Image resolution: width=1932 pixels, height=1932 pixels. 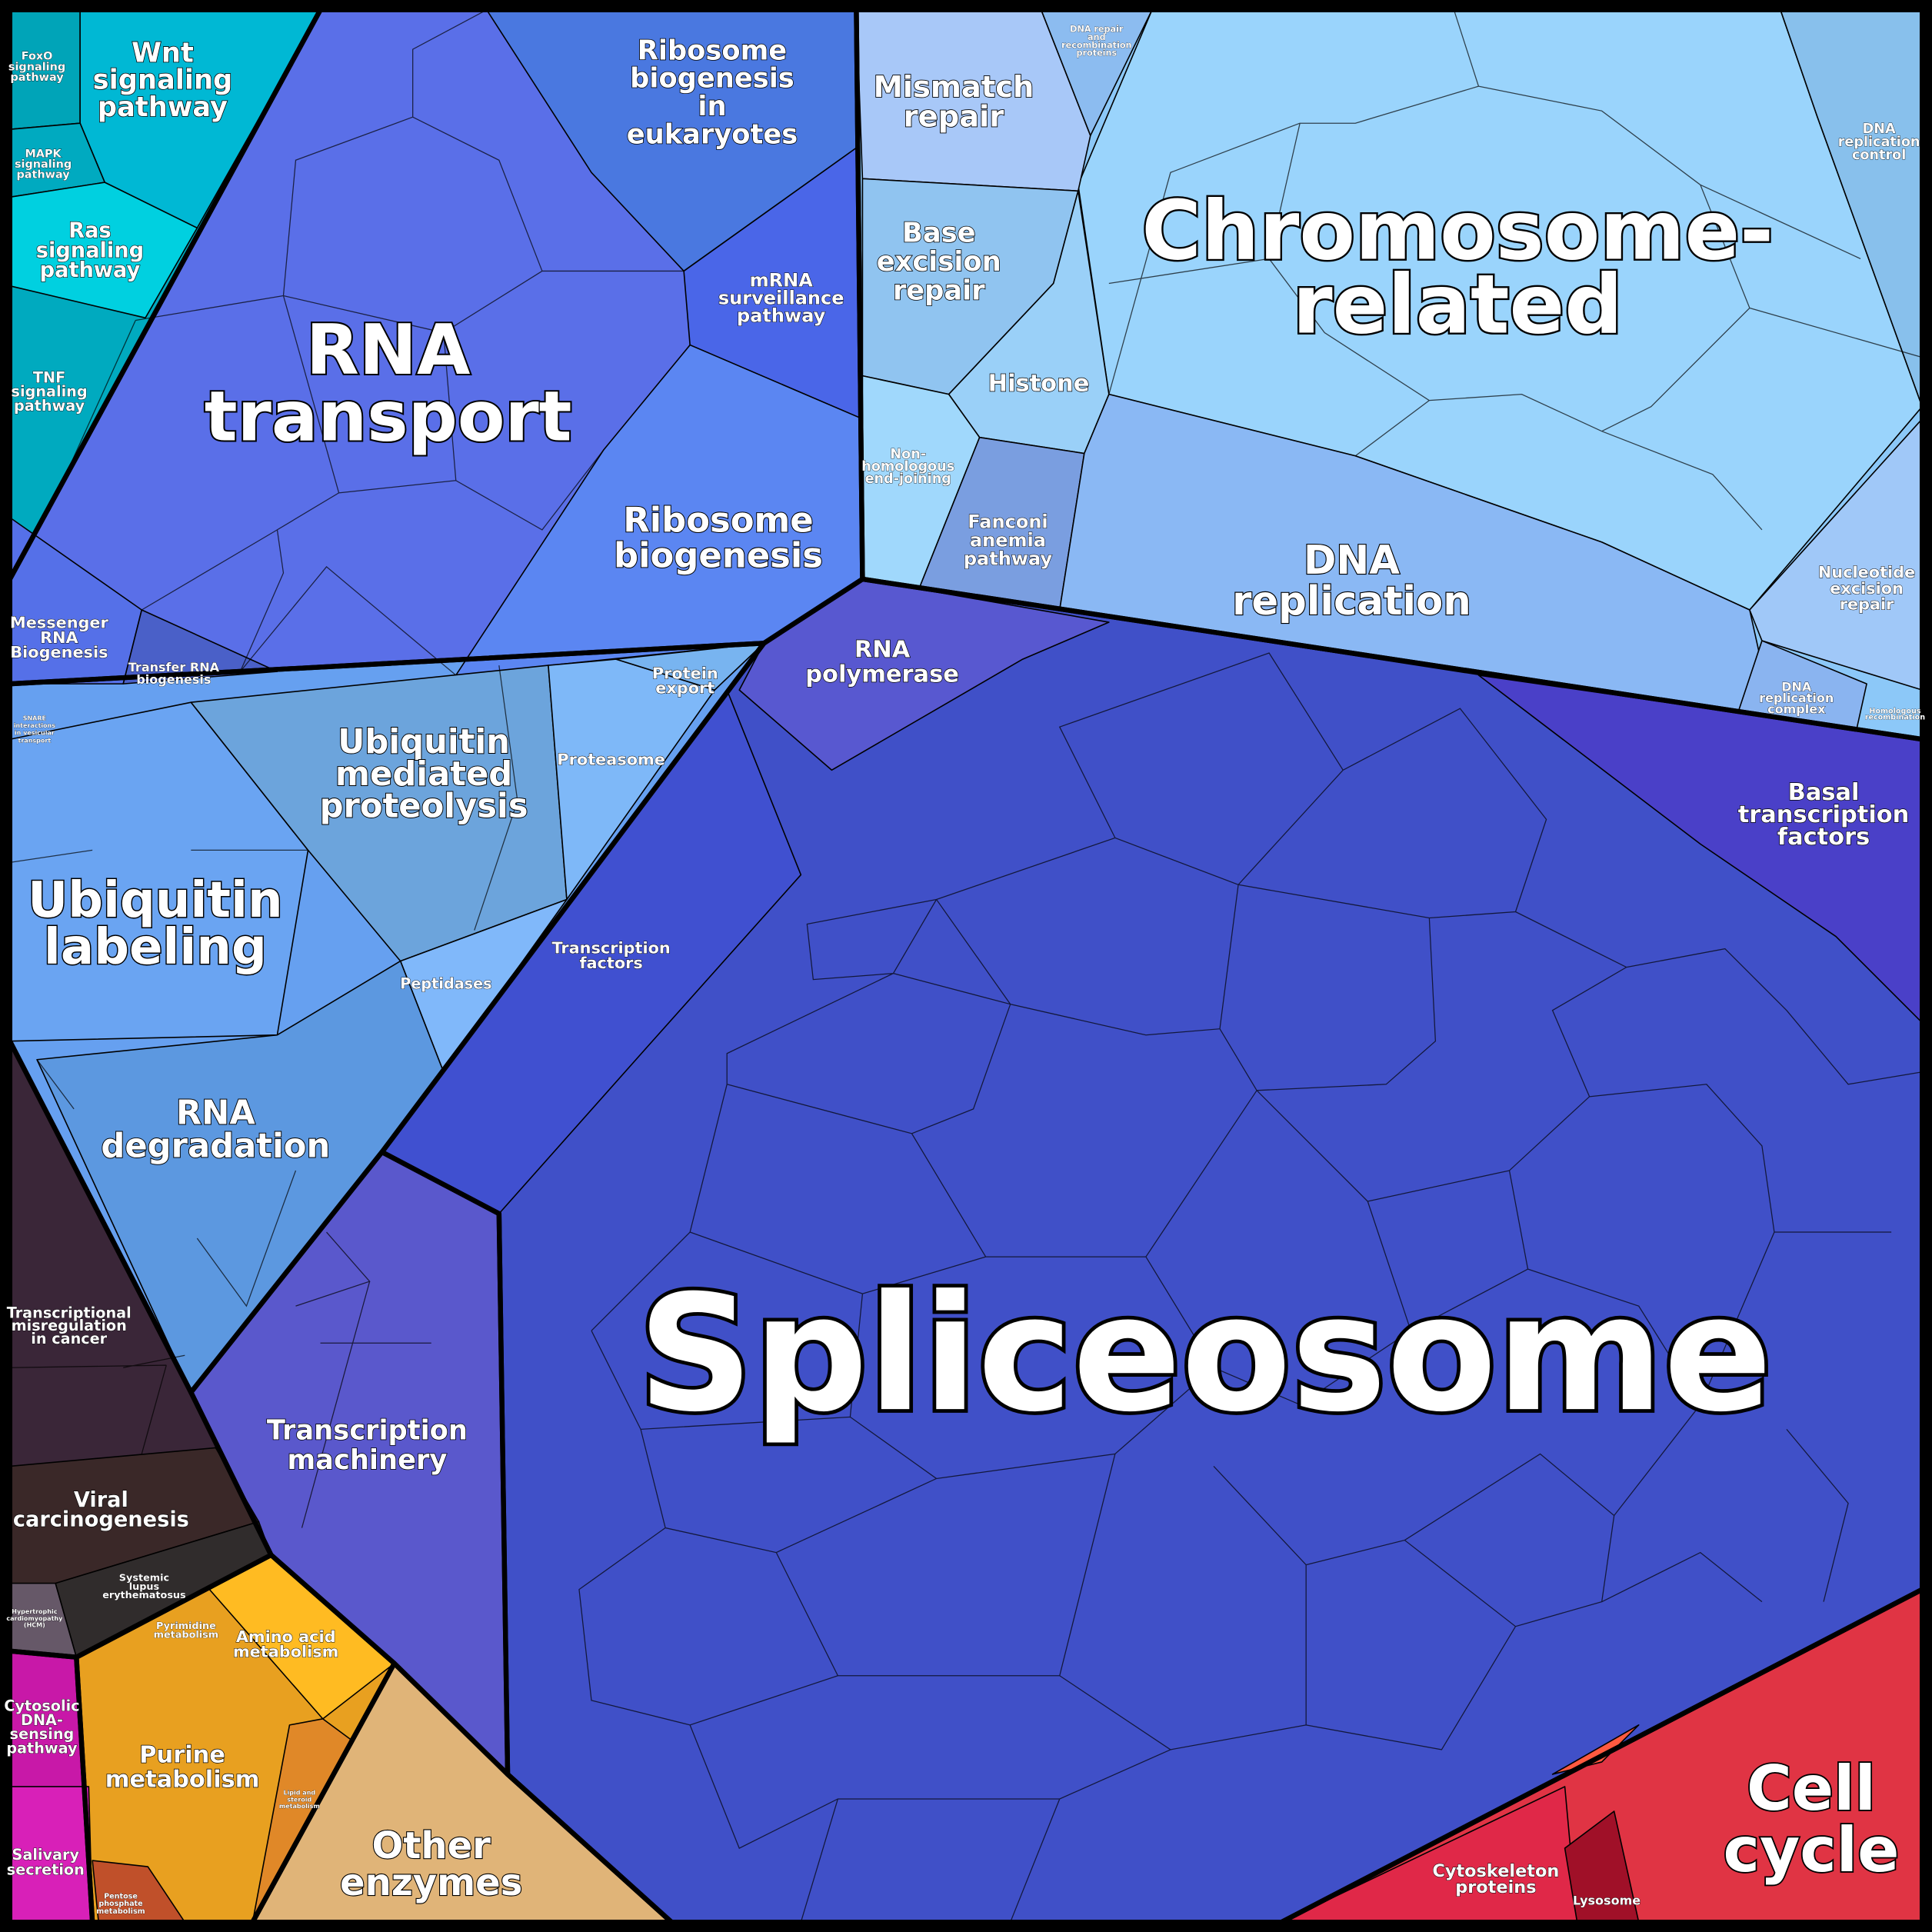 I want to click on region-label: Fanconi, so click(x=1008, y=521).